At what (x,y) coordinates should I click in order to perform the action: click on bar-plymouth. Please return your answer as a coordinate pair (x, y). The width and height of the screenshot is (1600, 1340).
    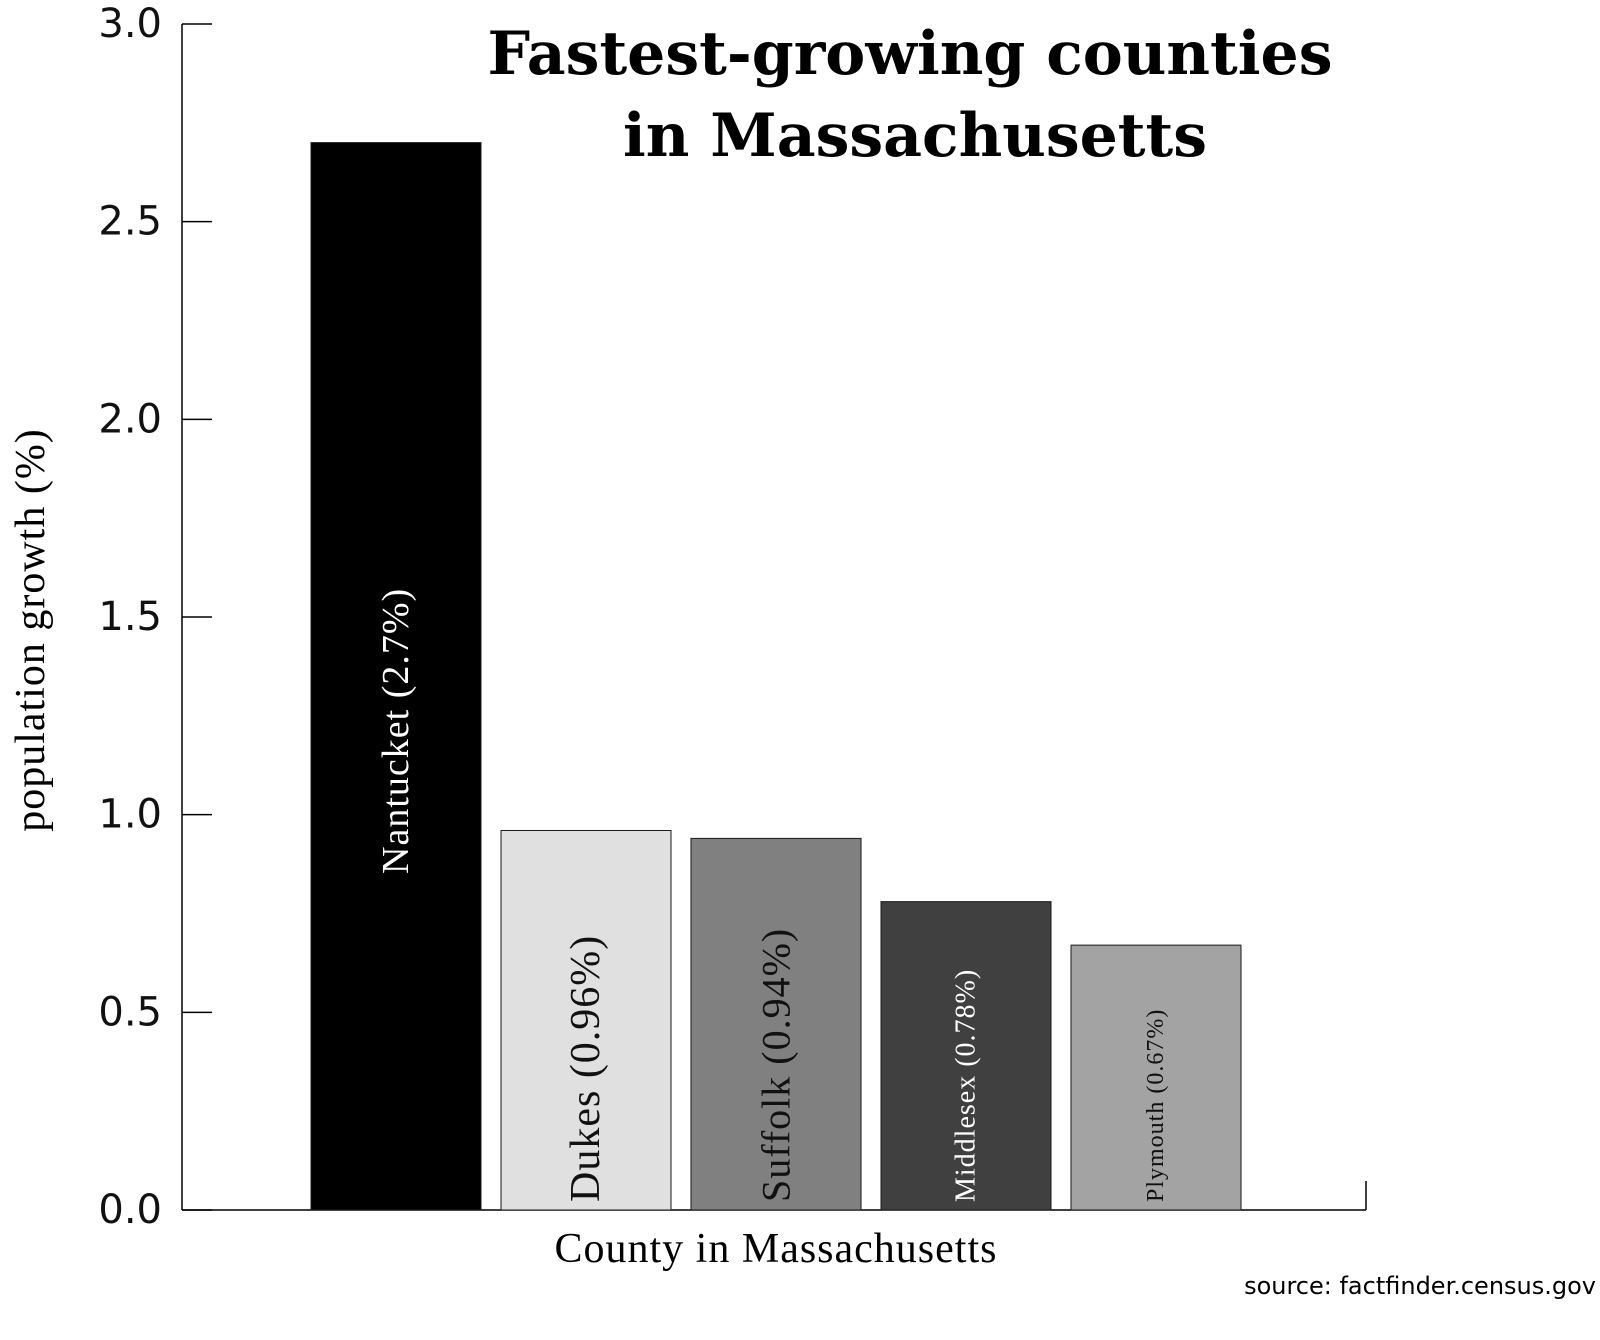
    Looking at the image, I should click on (1156, 1077).